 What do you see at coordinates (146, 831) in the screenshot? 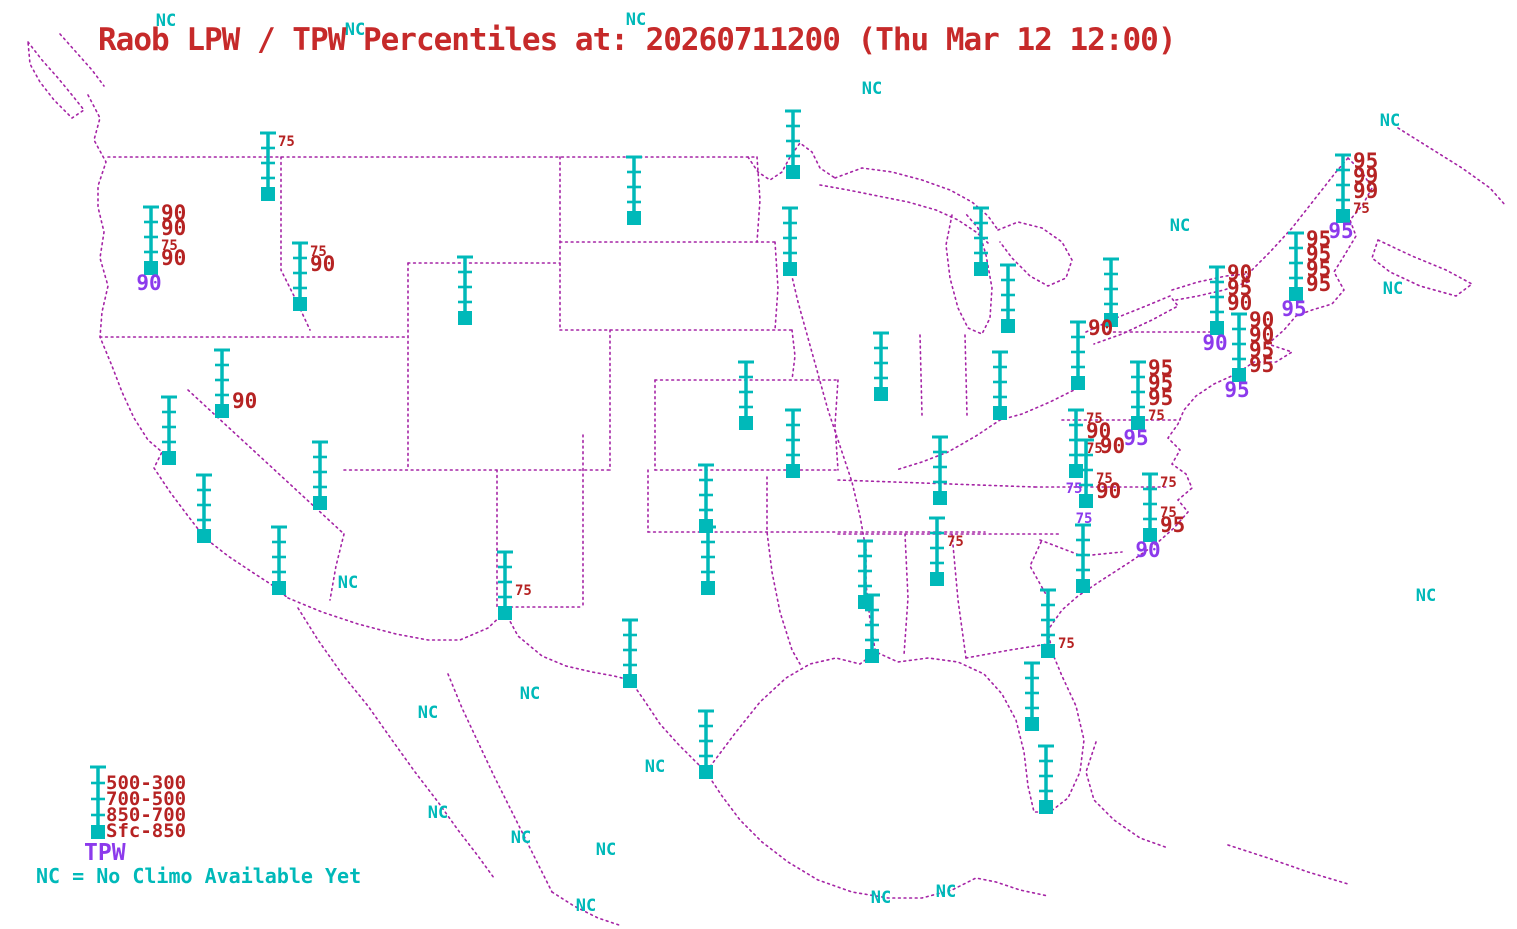
I see `legend-layer-sfc-850: Sfc-850` at bounding box center [146, 831].